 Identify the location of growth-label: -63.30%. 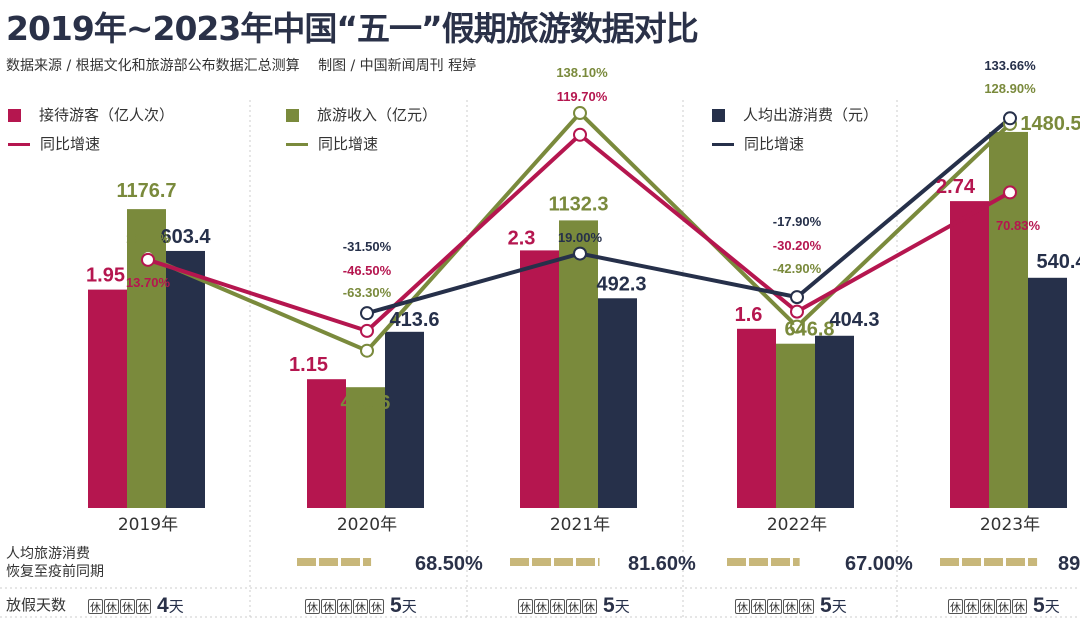
(367, 292).